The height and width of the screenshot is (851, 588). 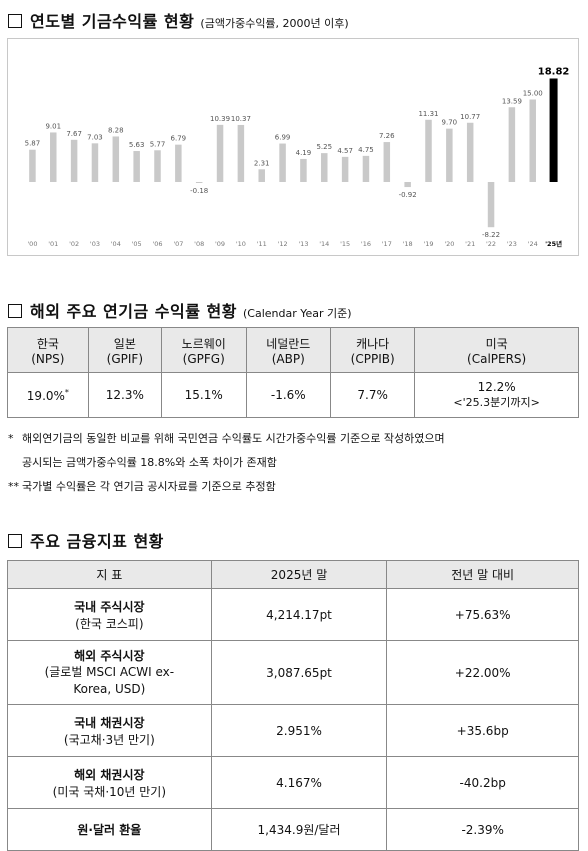 I want to click on tick-label-'15: '15, so click(x=345, y=244).